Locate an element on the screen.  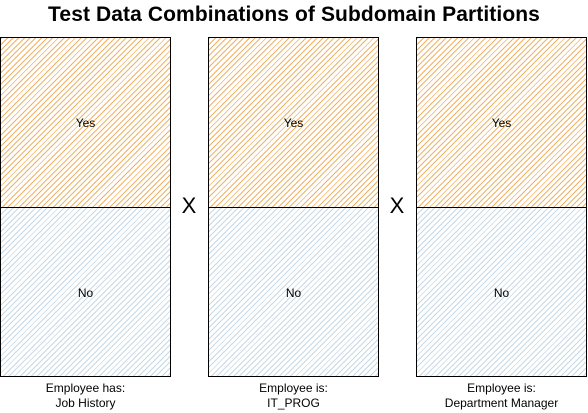
partition-caption: Employee is: IT_PROG is located at coordinates (293, 396).